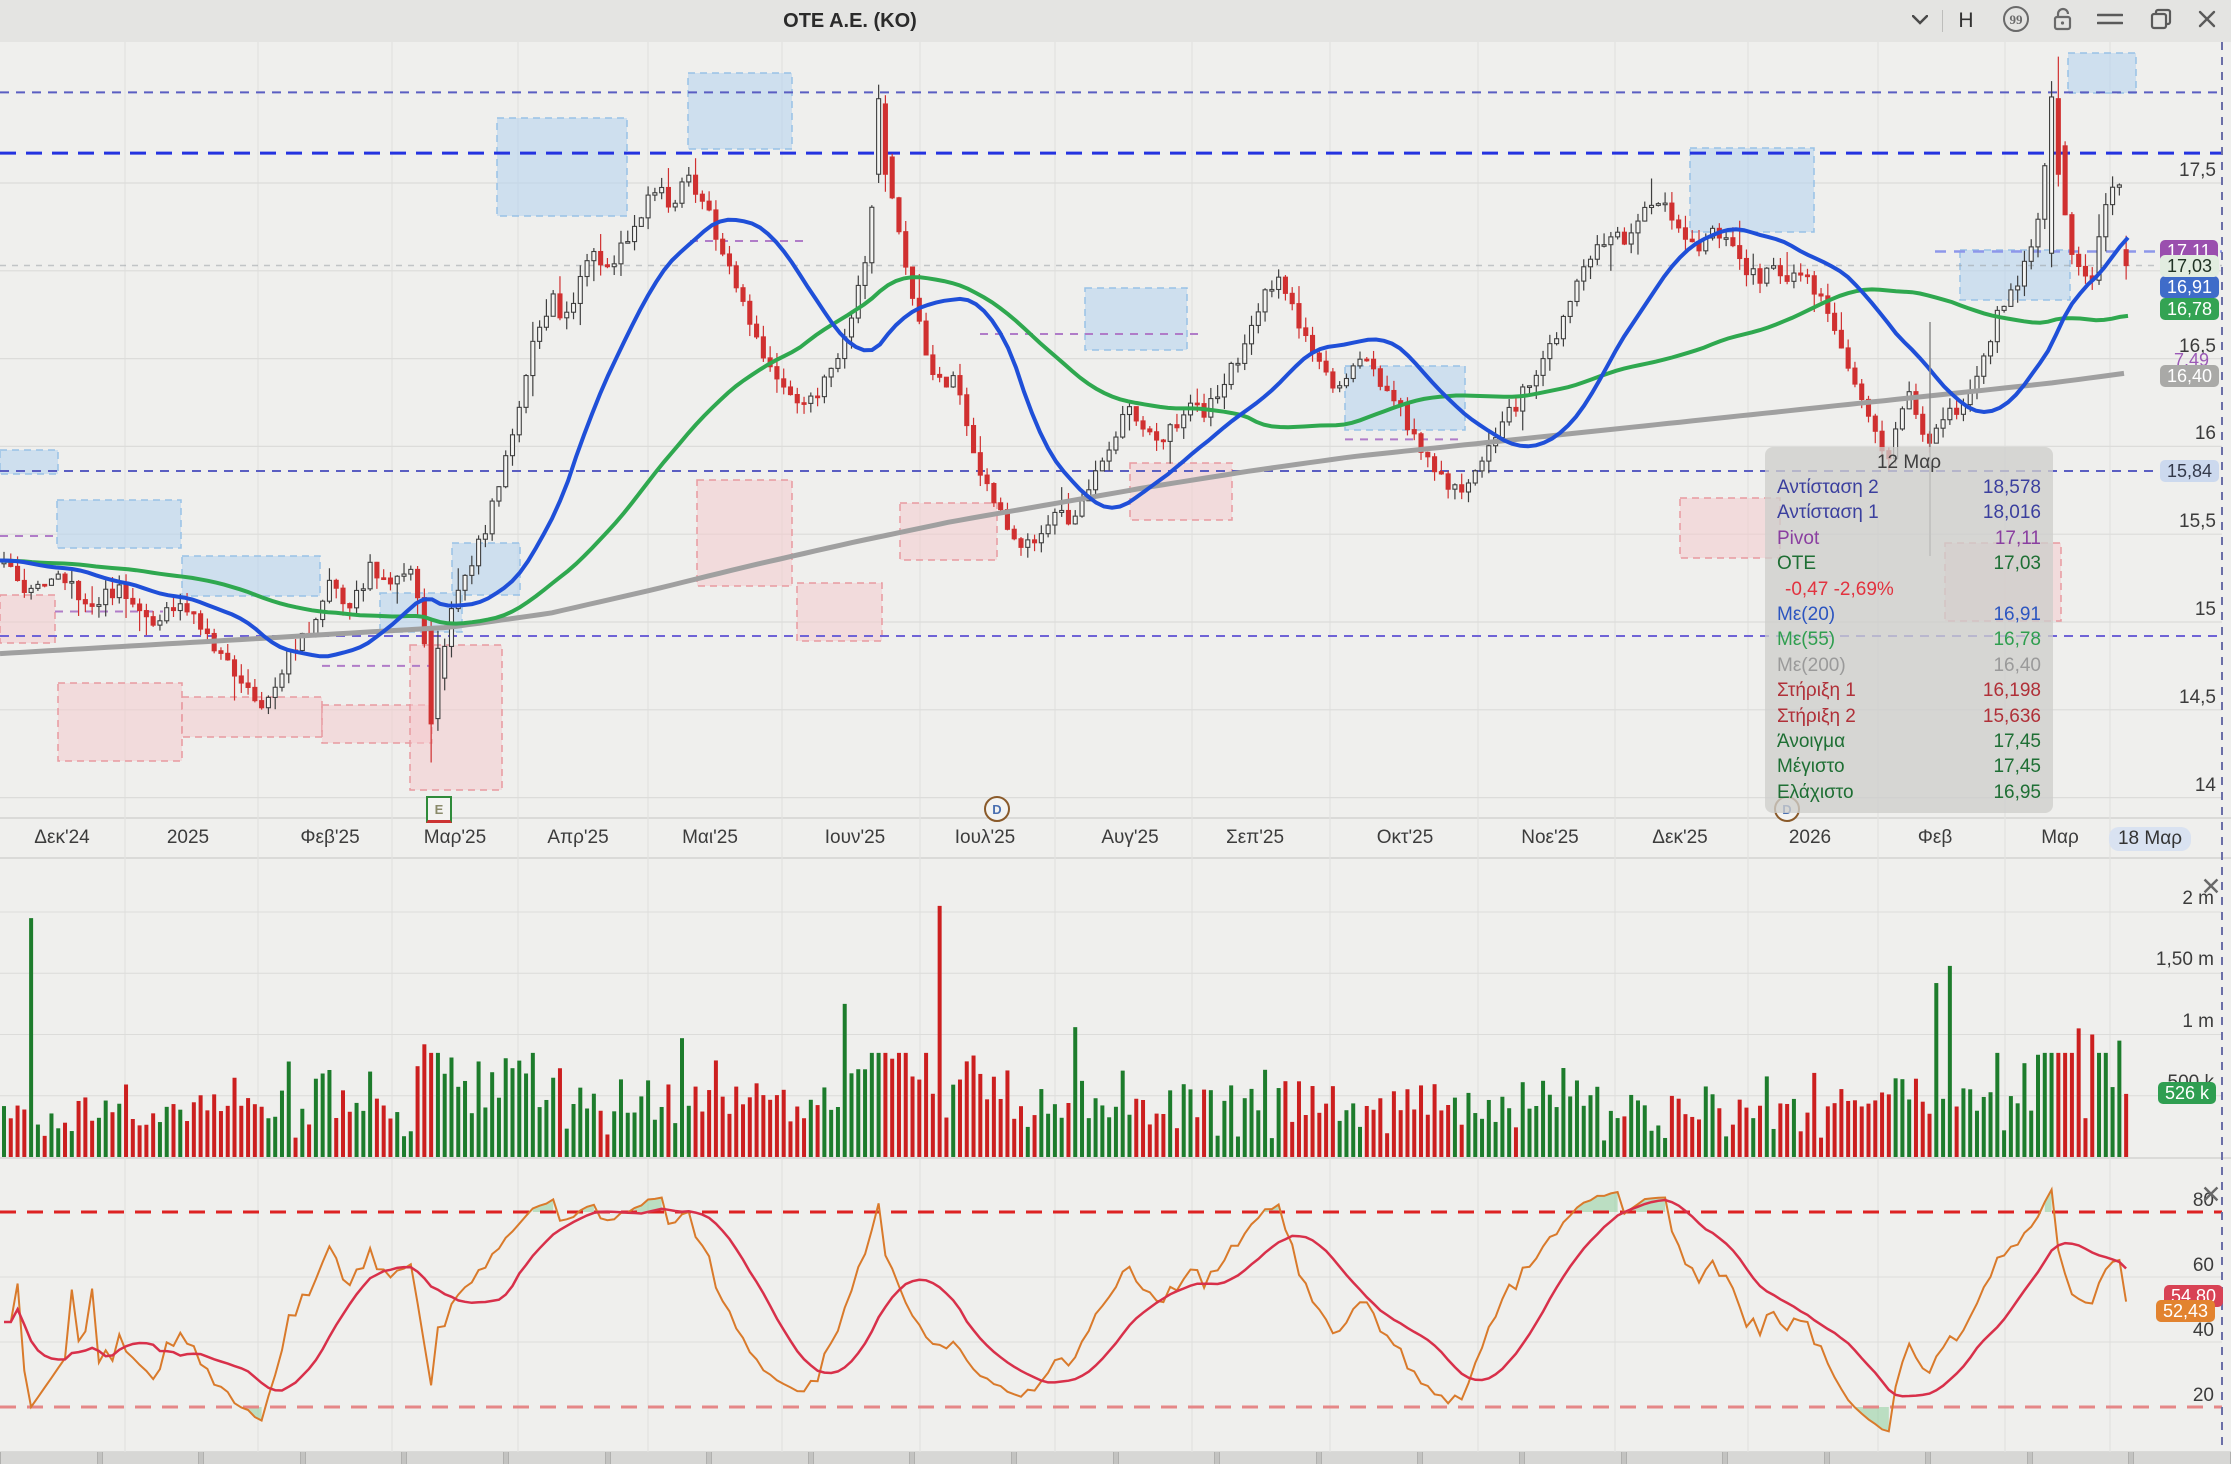 This screenshot has height=1464, width=2231. Describe the element at coordinates (2060, 837) in the screenshot. I see `date-axis-label: Μαρ` at that location.